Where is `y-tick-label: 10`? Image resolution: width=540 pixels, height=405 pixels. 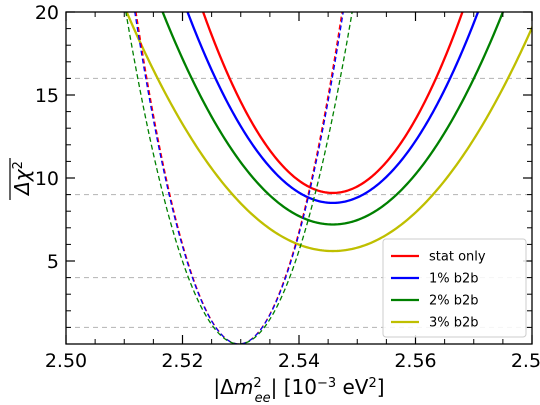 y-tick-label: 10 is located at coordinates (47, 179).